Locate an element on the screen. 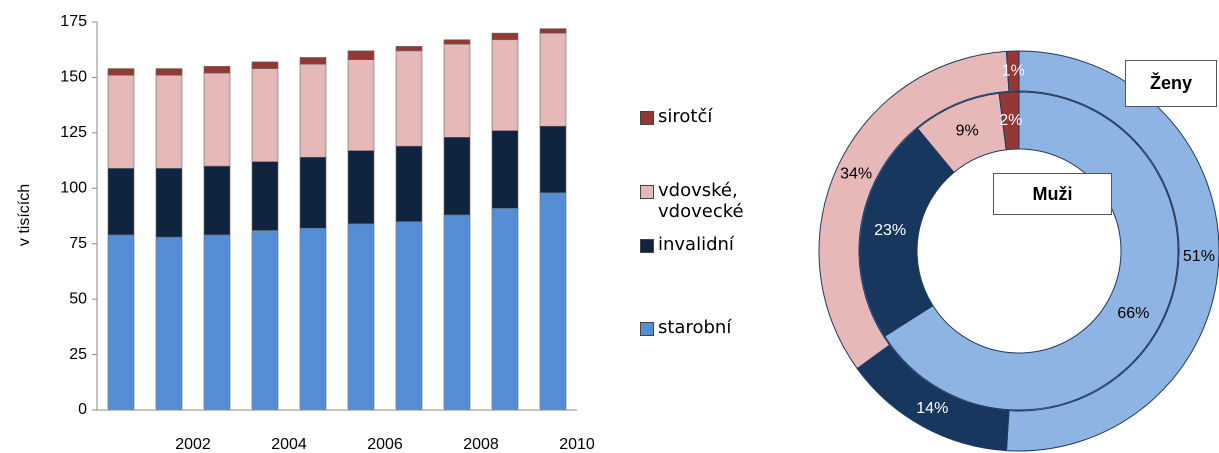 Image resolution: width=1219 pixels, height=453 pixels. legend-label: invalidní is located at coordinates (696, 244).